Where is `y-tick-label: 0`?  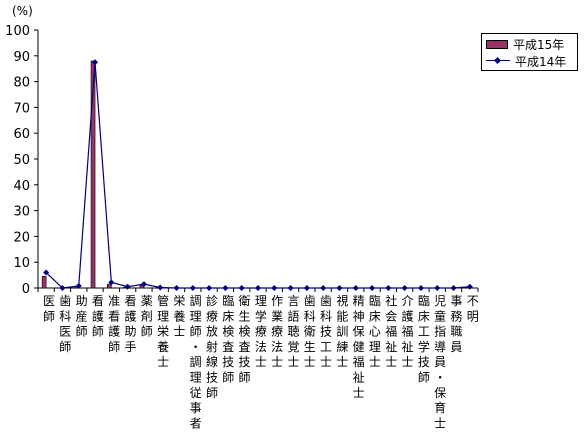
y-tick-label: 0 is located at coordinates (26, 289).